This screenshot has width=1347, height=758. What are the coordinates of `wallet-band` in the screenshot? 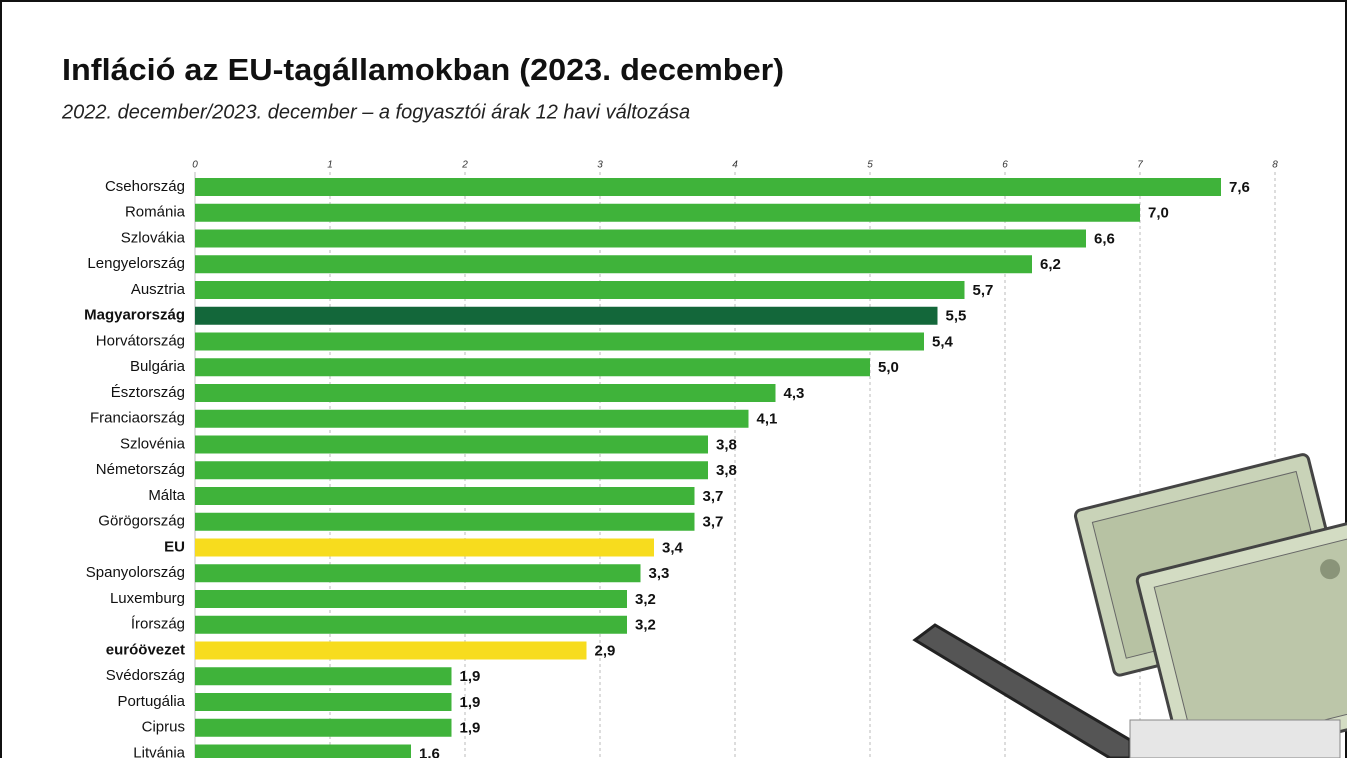 It's located at (1235, 738).